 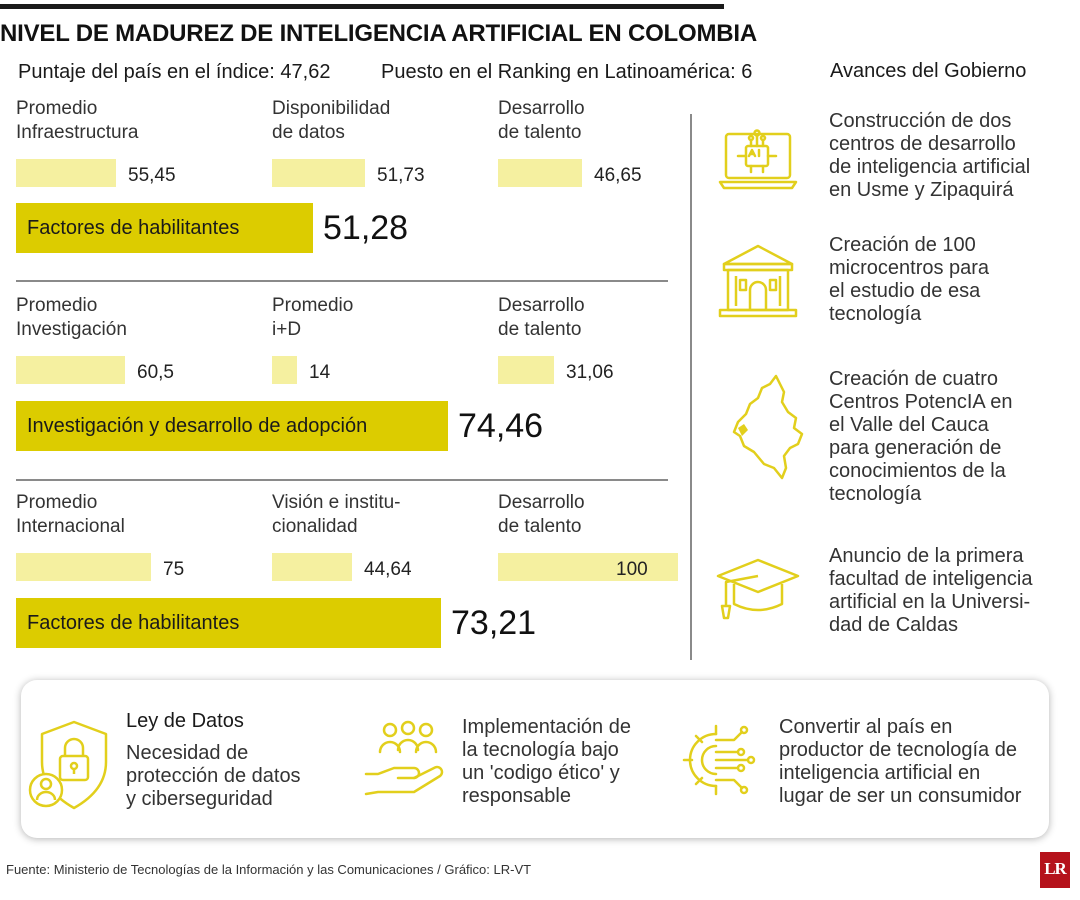 I want to click on building-icon, so click(x=758, y=281).